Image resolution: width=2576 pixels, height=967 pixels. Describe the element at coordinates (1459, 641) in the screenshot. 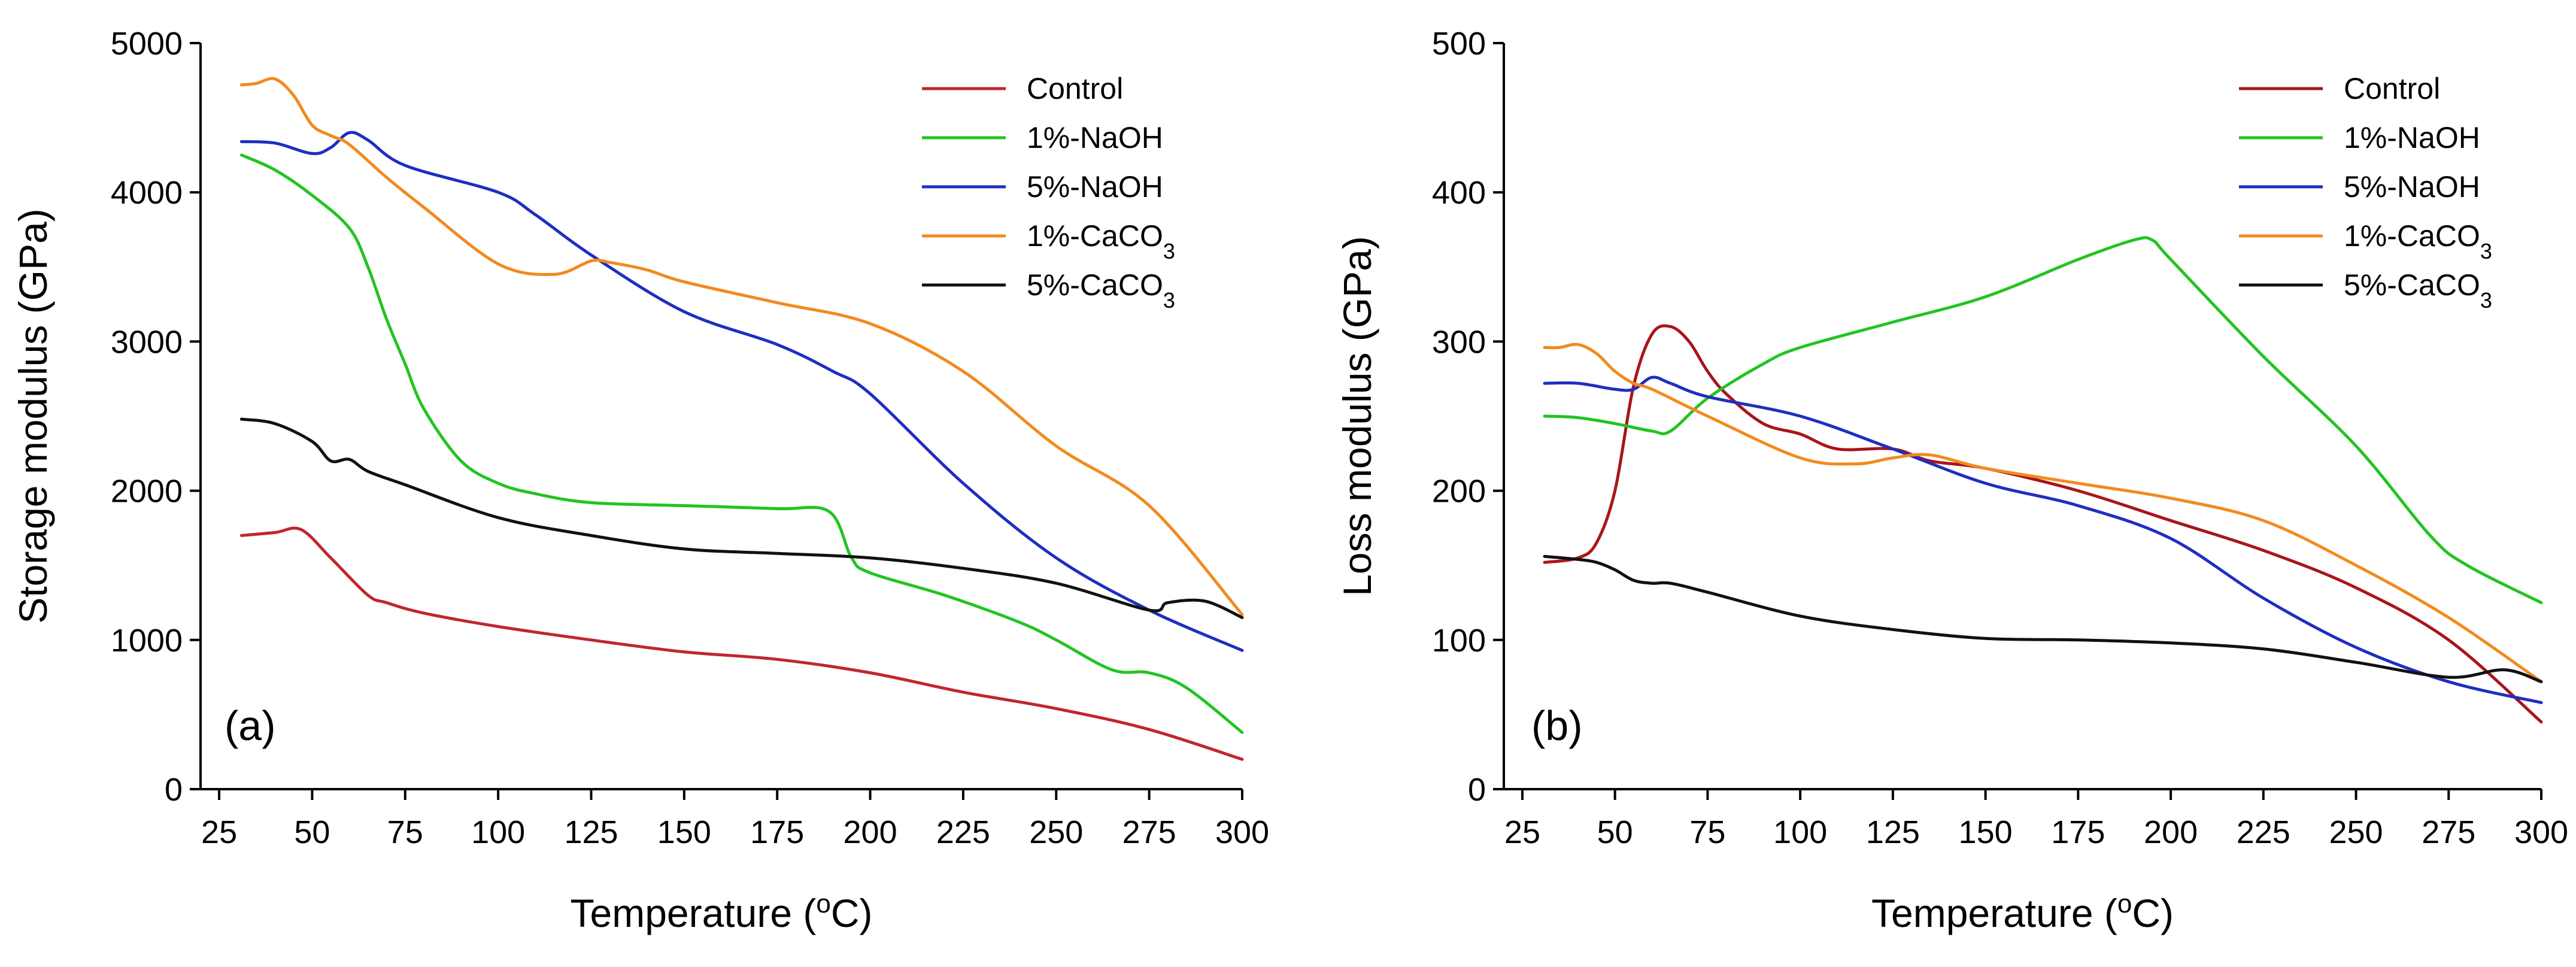

I see `y-tick-label: 100` at that location.